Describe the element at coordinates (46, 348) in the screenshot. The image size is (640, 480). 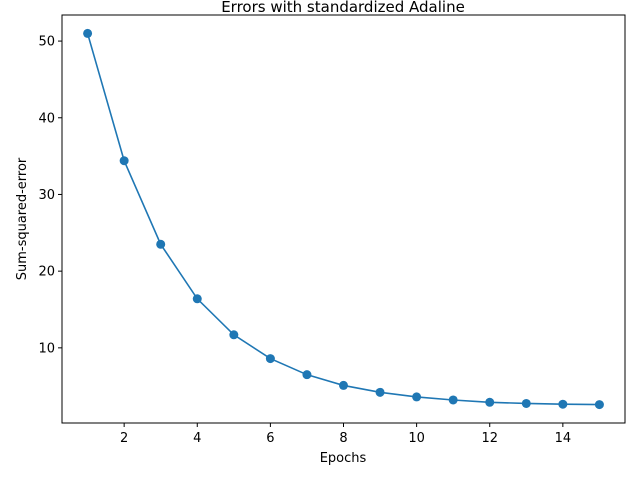
I see `y-tick-label: 10` at that location.